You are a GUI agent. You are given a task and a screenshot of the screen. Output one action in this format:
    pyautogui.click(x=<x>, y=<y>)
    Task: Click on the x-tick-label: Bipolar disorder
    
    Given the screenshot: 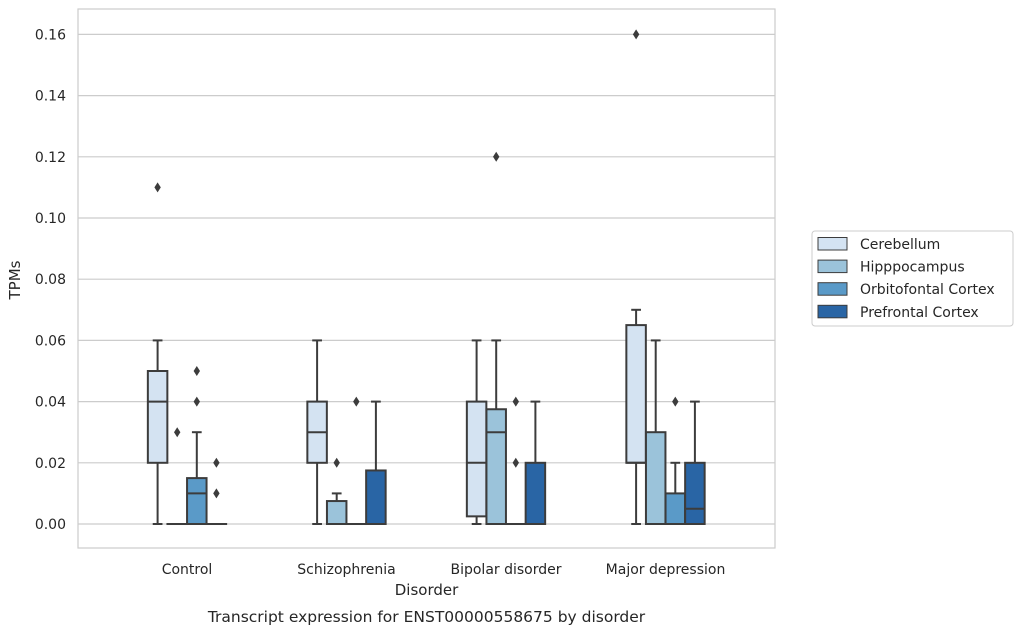 What is the action you would take?
    pyautogui.click(x=505, y=570)
    